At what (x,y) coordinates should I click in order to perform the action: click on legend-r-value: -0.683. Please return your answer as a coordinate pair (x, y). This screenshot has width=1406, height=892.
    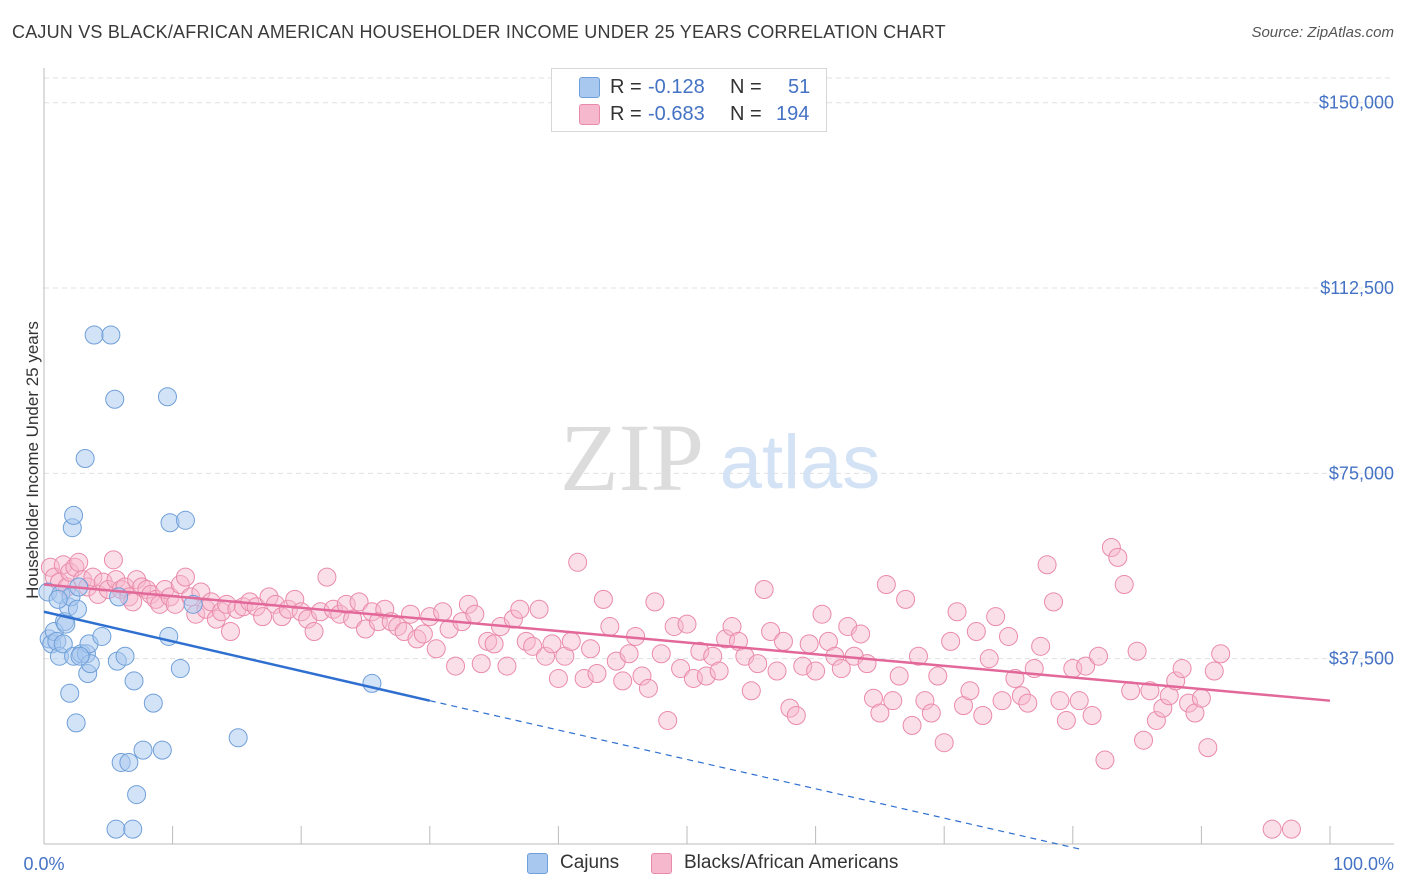
    Looking at the image, I should click on (676, 113).